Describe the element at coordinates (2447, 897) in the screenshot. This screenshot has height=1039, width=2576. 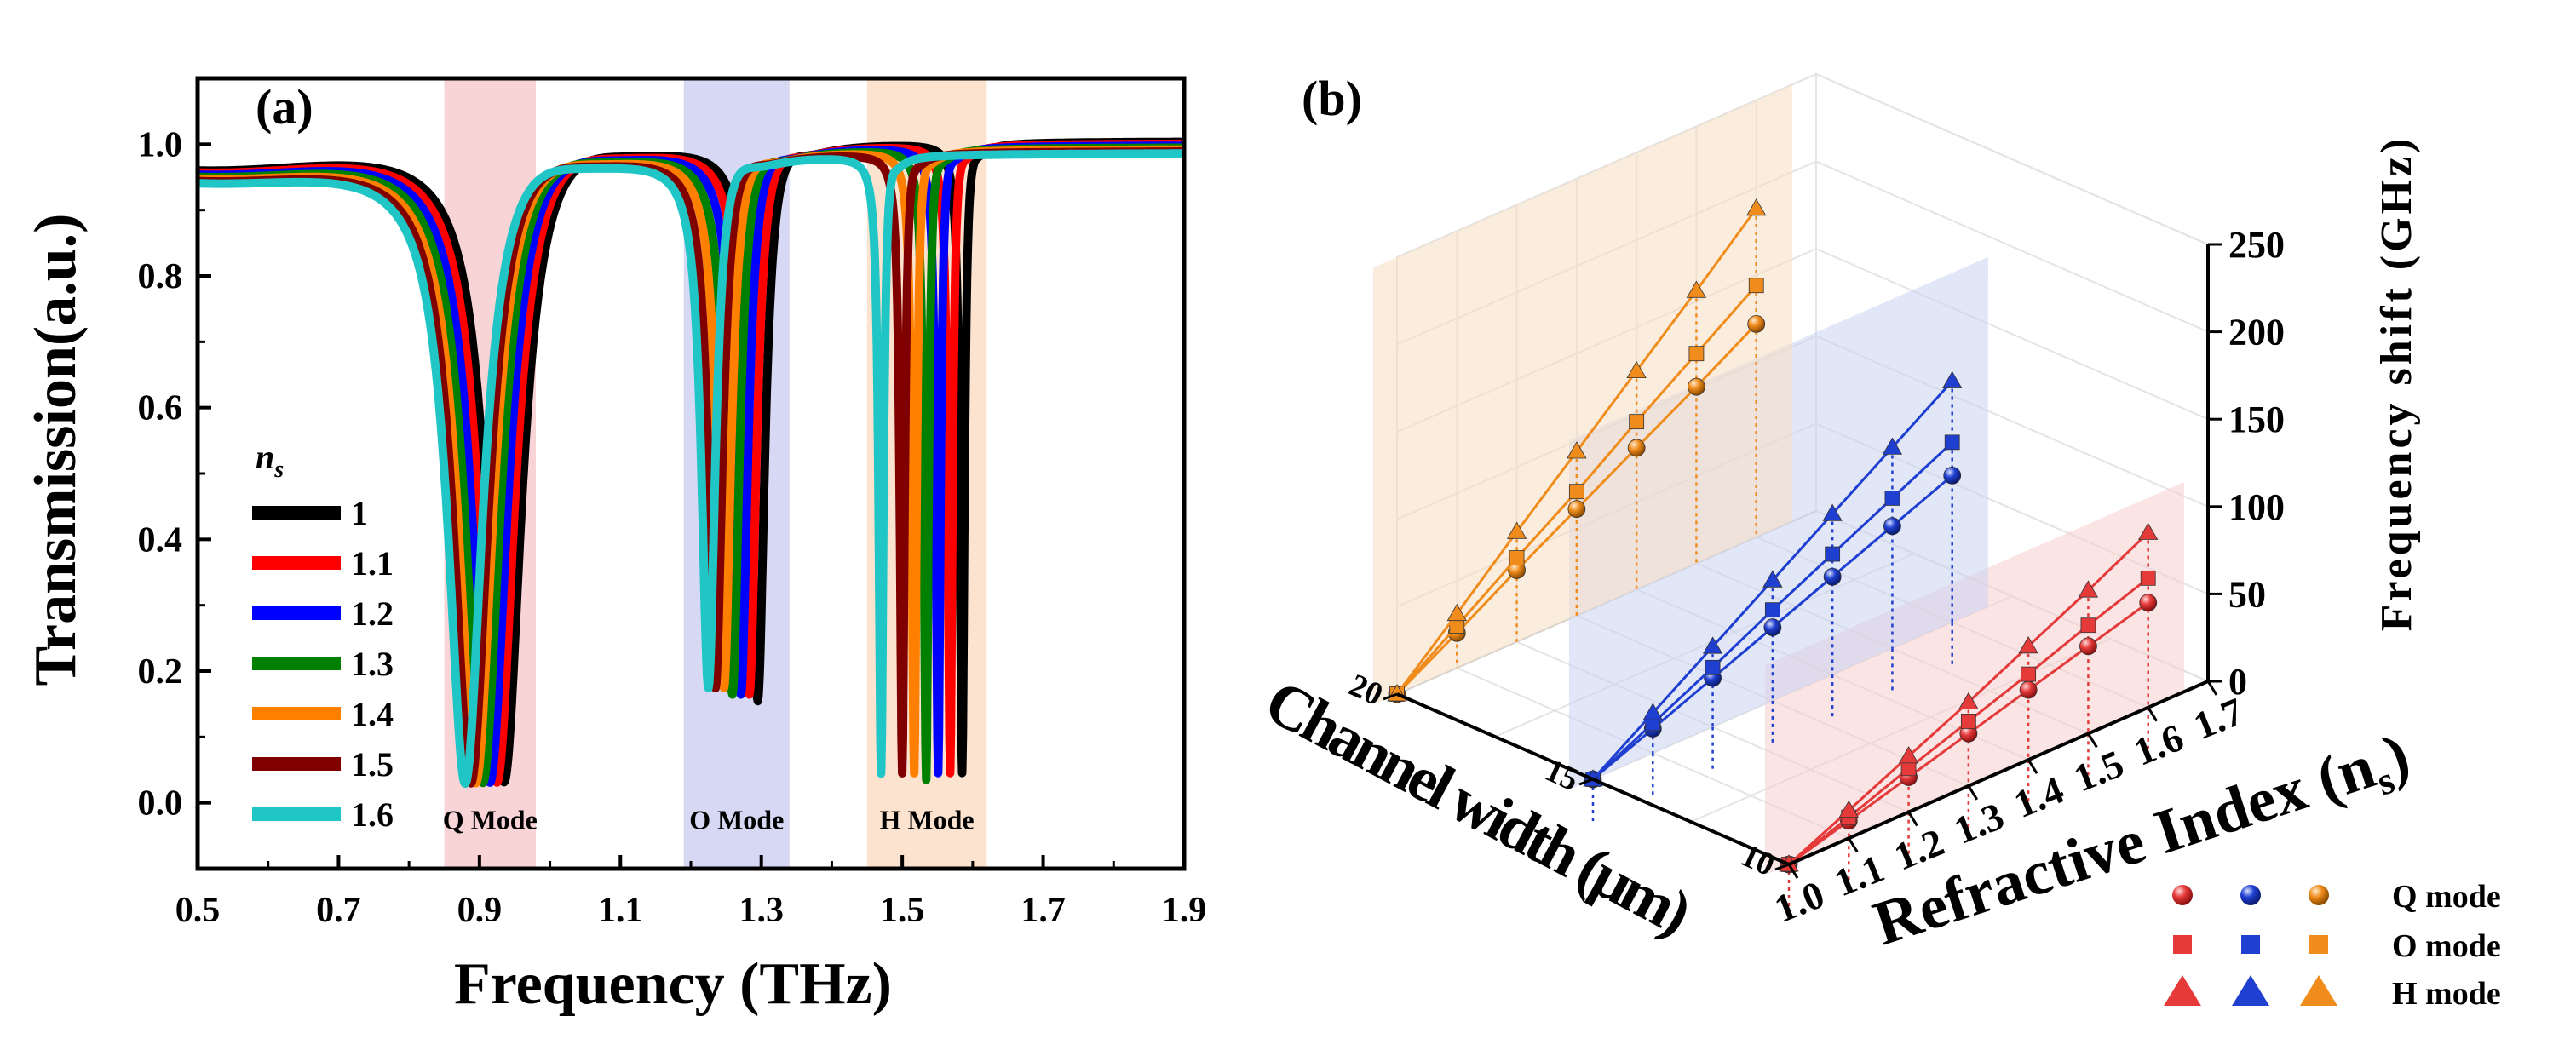
I see `legend-entry-label: Q mode` at that location.